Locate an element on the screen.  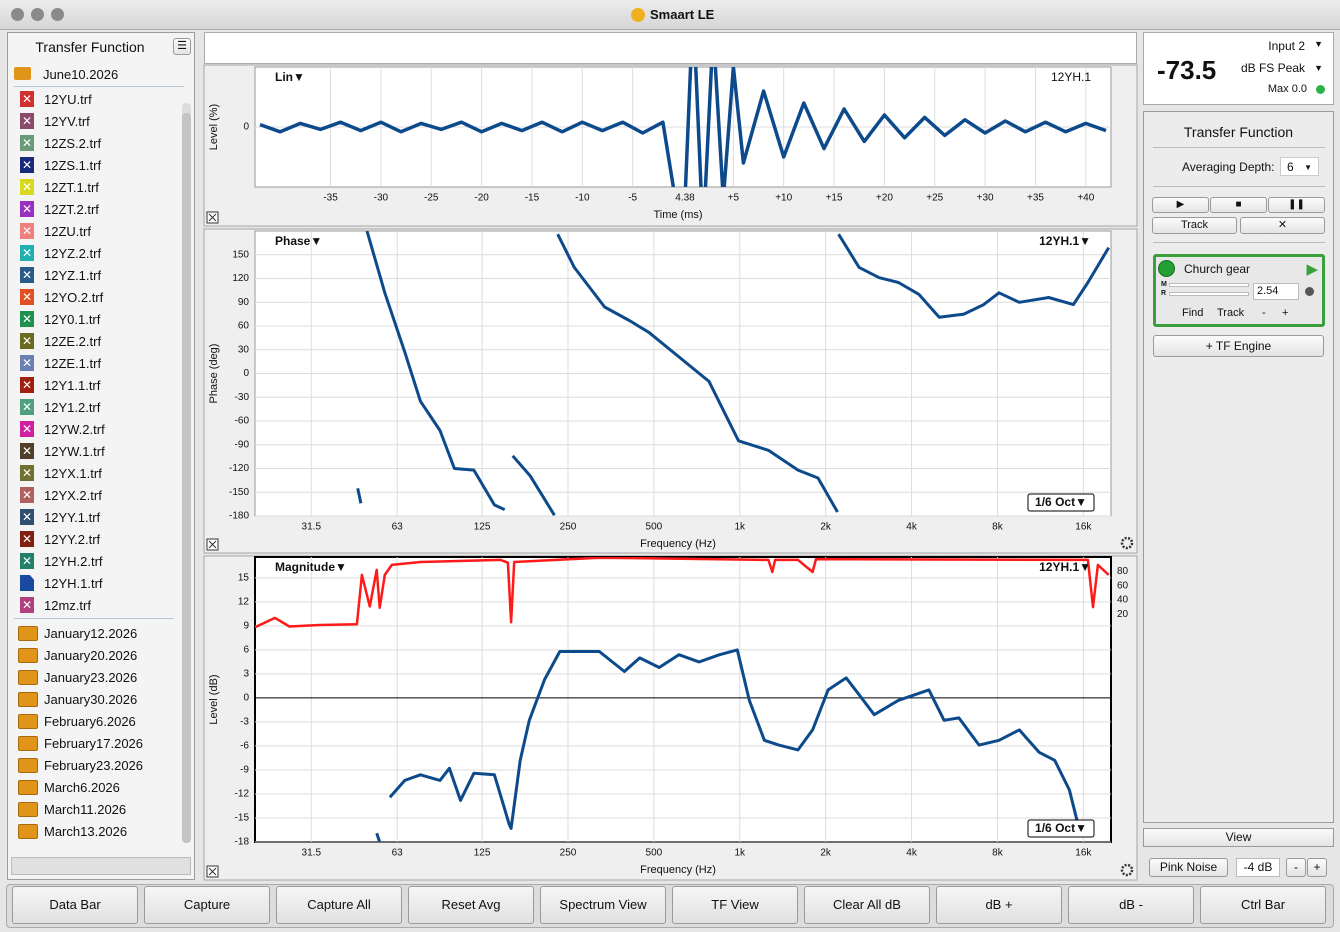
file-name: 12YH.1.trf is located at coordinates (73, 583).